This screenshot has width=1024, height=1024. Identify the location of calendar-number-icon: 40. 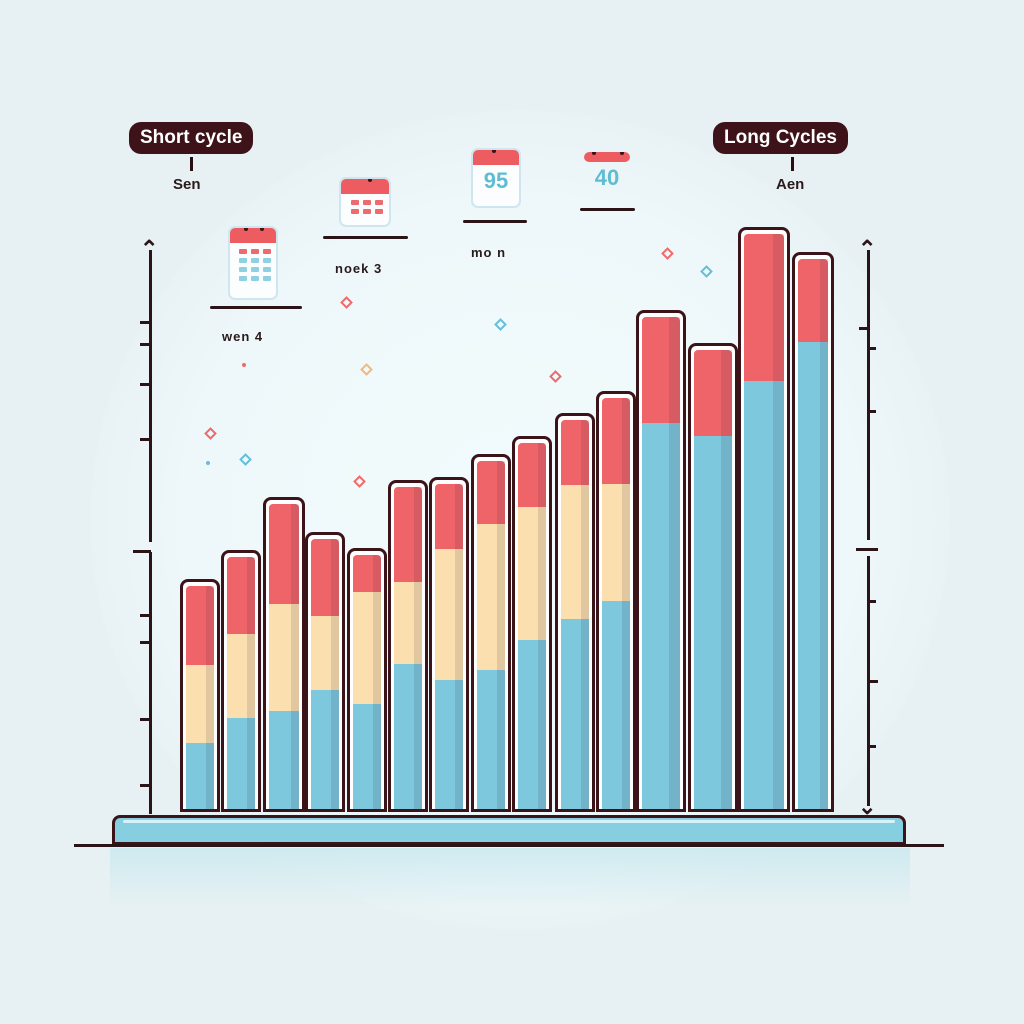
(607, 170).